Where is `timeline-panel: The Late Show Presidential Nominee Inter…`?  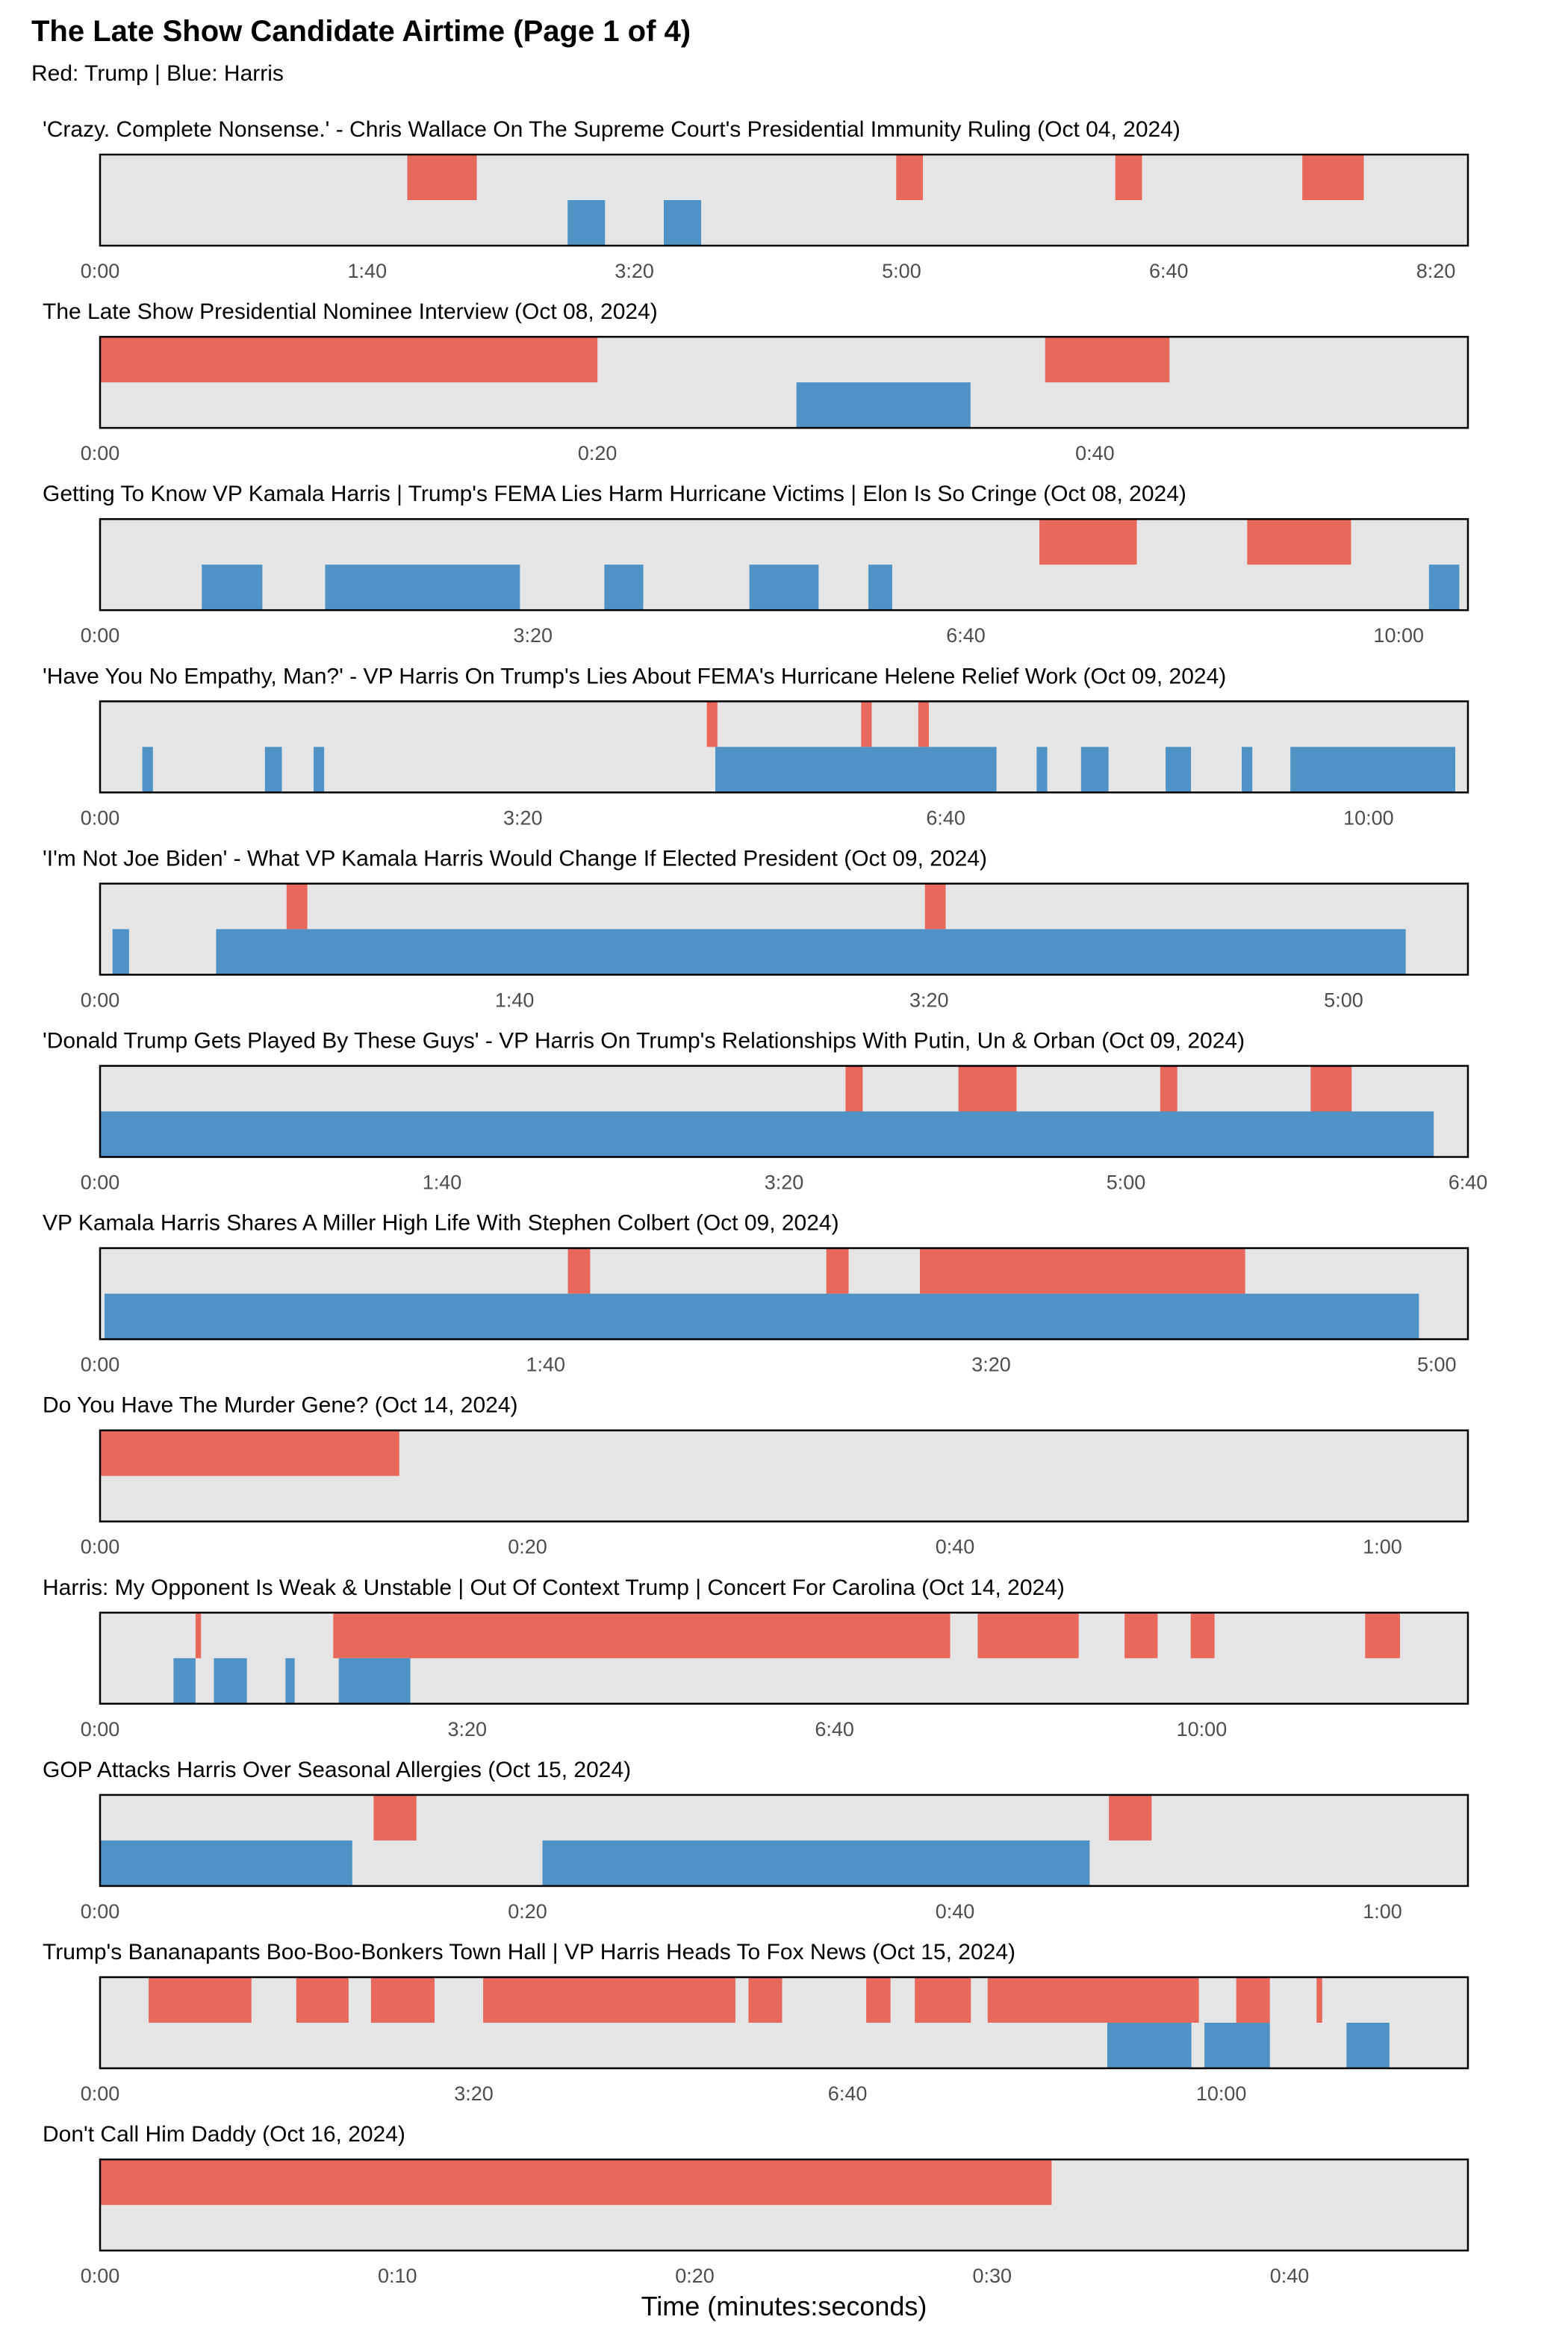
timeline-panel: The Late Show Presidential Nominee Inter… is located at coordinates (756, 381).